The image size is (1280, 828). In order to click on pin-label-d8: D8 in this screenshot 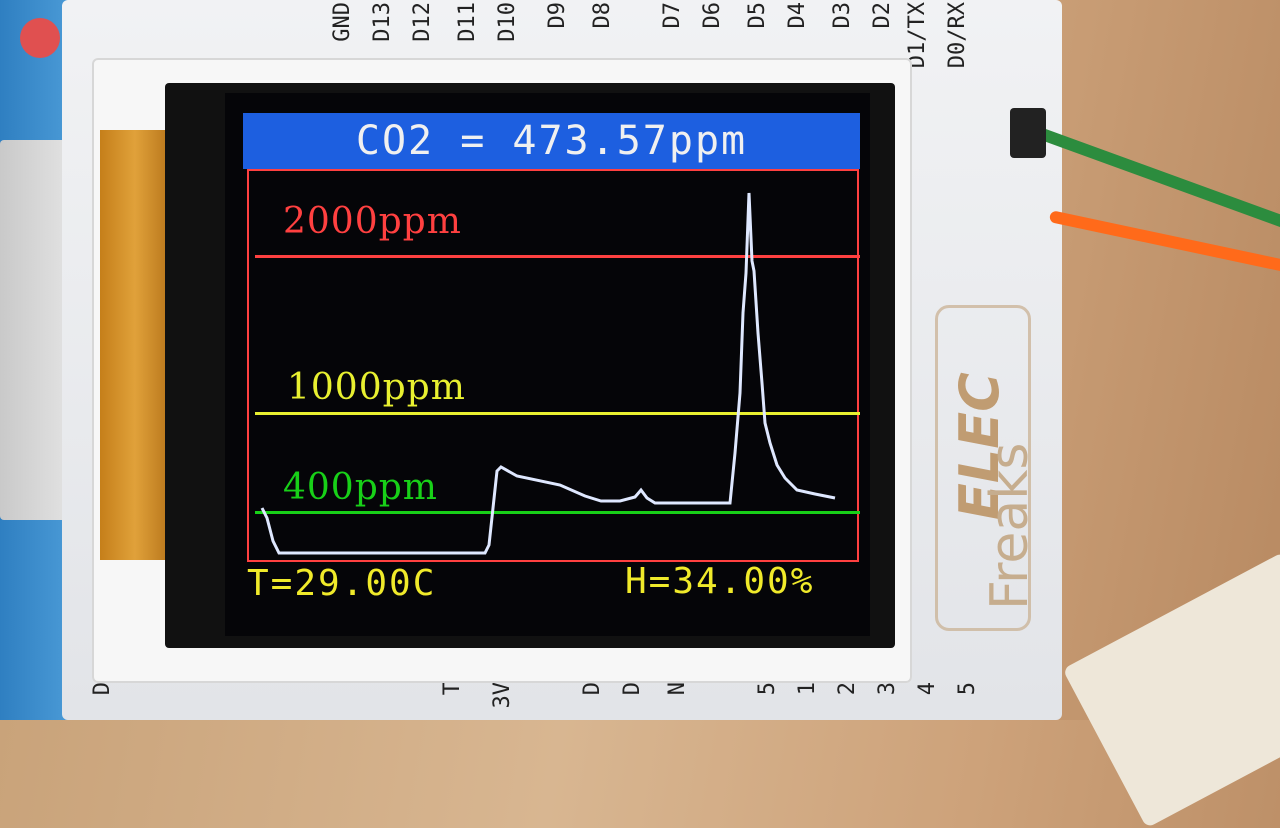, I will do `click(602, 15)`.